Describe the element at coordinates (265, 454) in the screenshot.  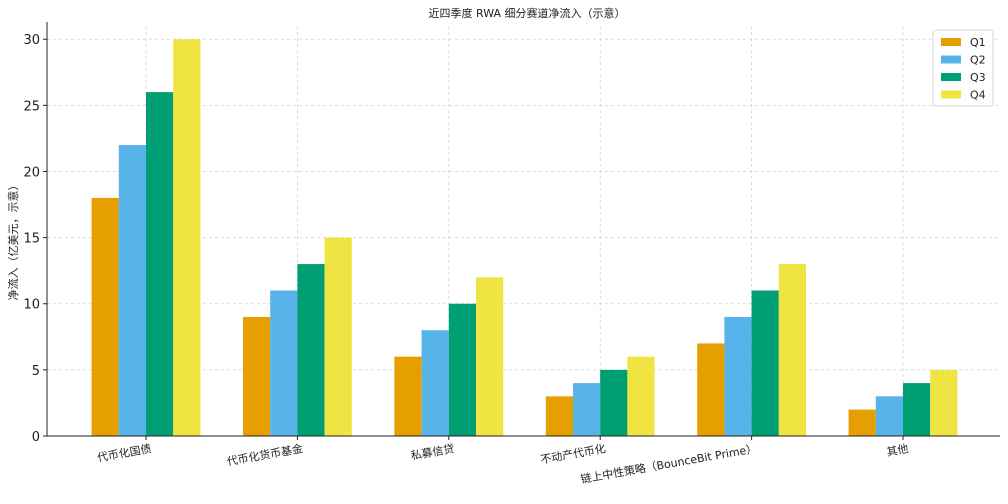
I see `x-tick-label: 代币化货币基金` at that location.